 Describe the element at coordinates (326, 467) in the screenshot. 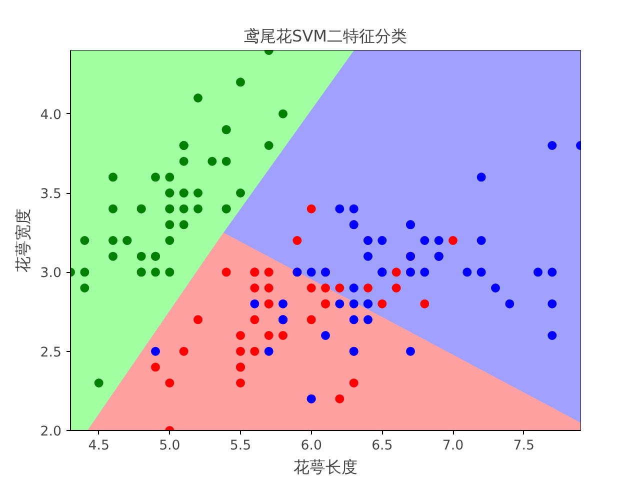

I see `x-axis-title: 花萼长度` at that location.